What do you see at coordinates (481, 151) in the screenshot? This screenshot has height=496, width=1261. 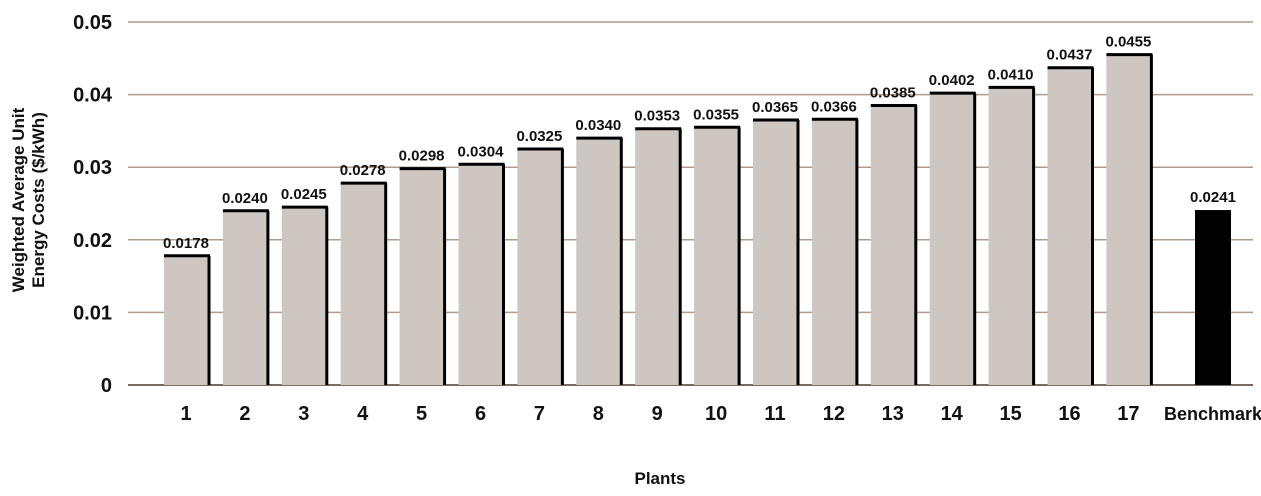 I see `data-label: 0.0304` at bounding box center [481, 151].